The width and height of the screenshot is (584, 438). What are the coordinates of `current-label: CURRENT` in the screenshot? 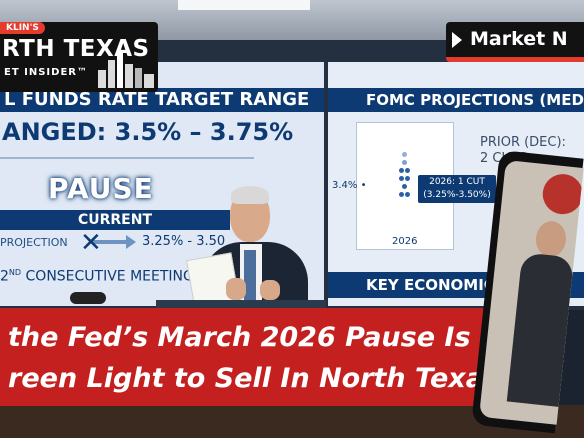 It's located at (115, 220).